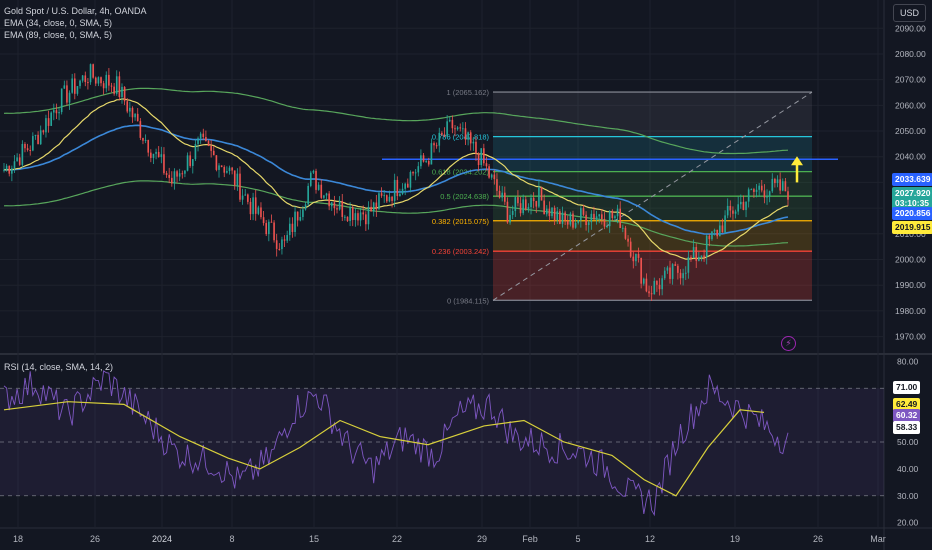  What do you see at coordinates (58, 35) in the screenshot?
I see `ema89-legend: EMA (89, close, 0, SMA, 5)` at bounding box center [58, 35].